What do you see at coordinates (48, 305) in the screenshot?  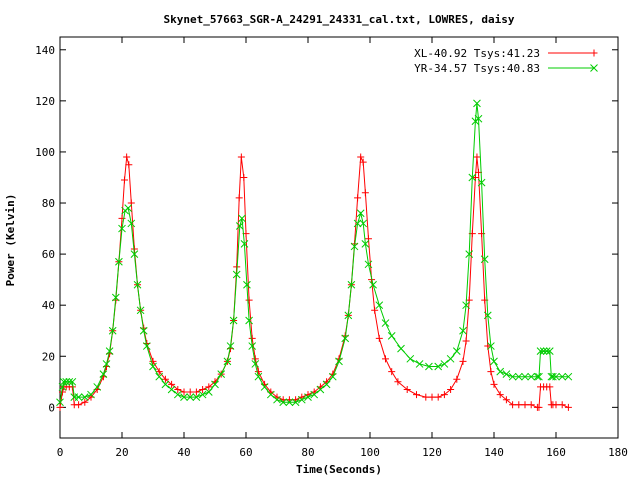 I see `y-tick-label: 40` at bounding box center [48, 305].